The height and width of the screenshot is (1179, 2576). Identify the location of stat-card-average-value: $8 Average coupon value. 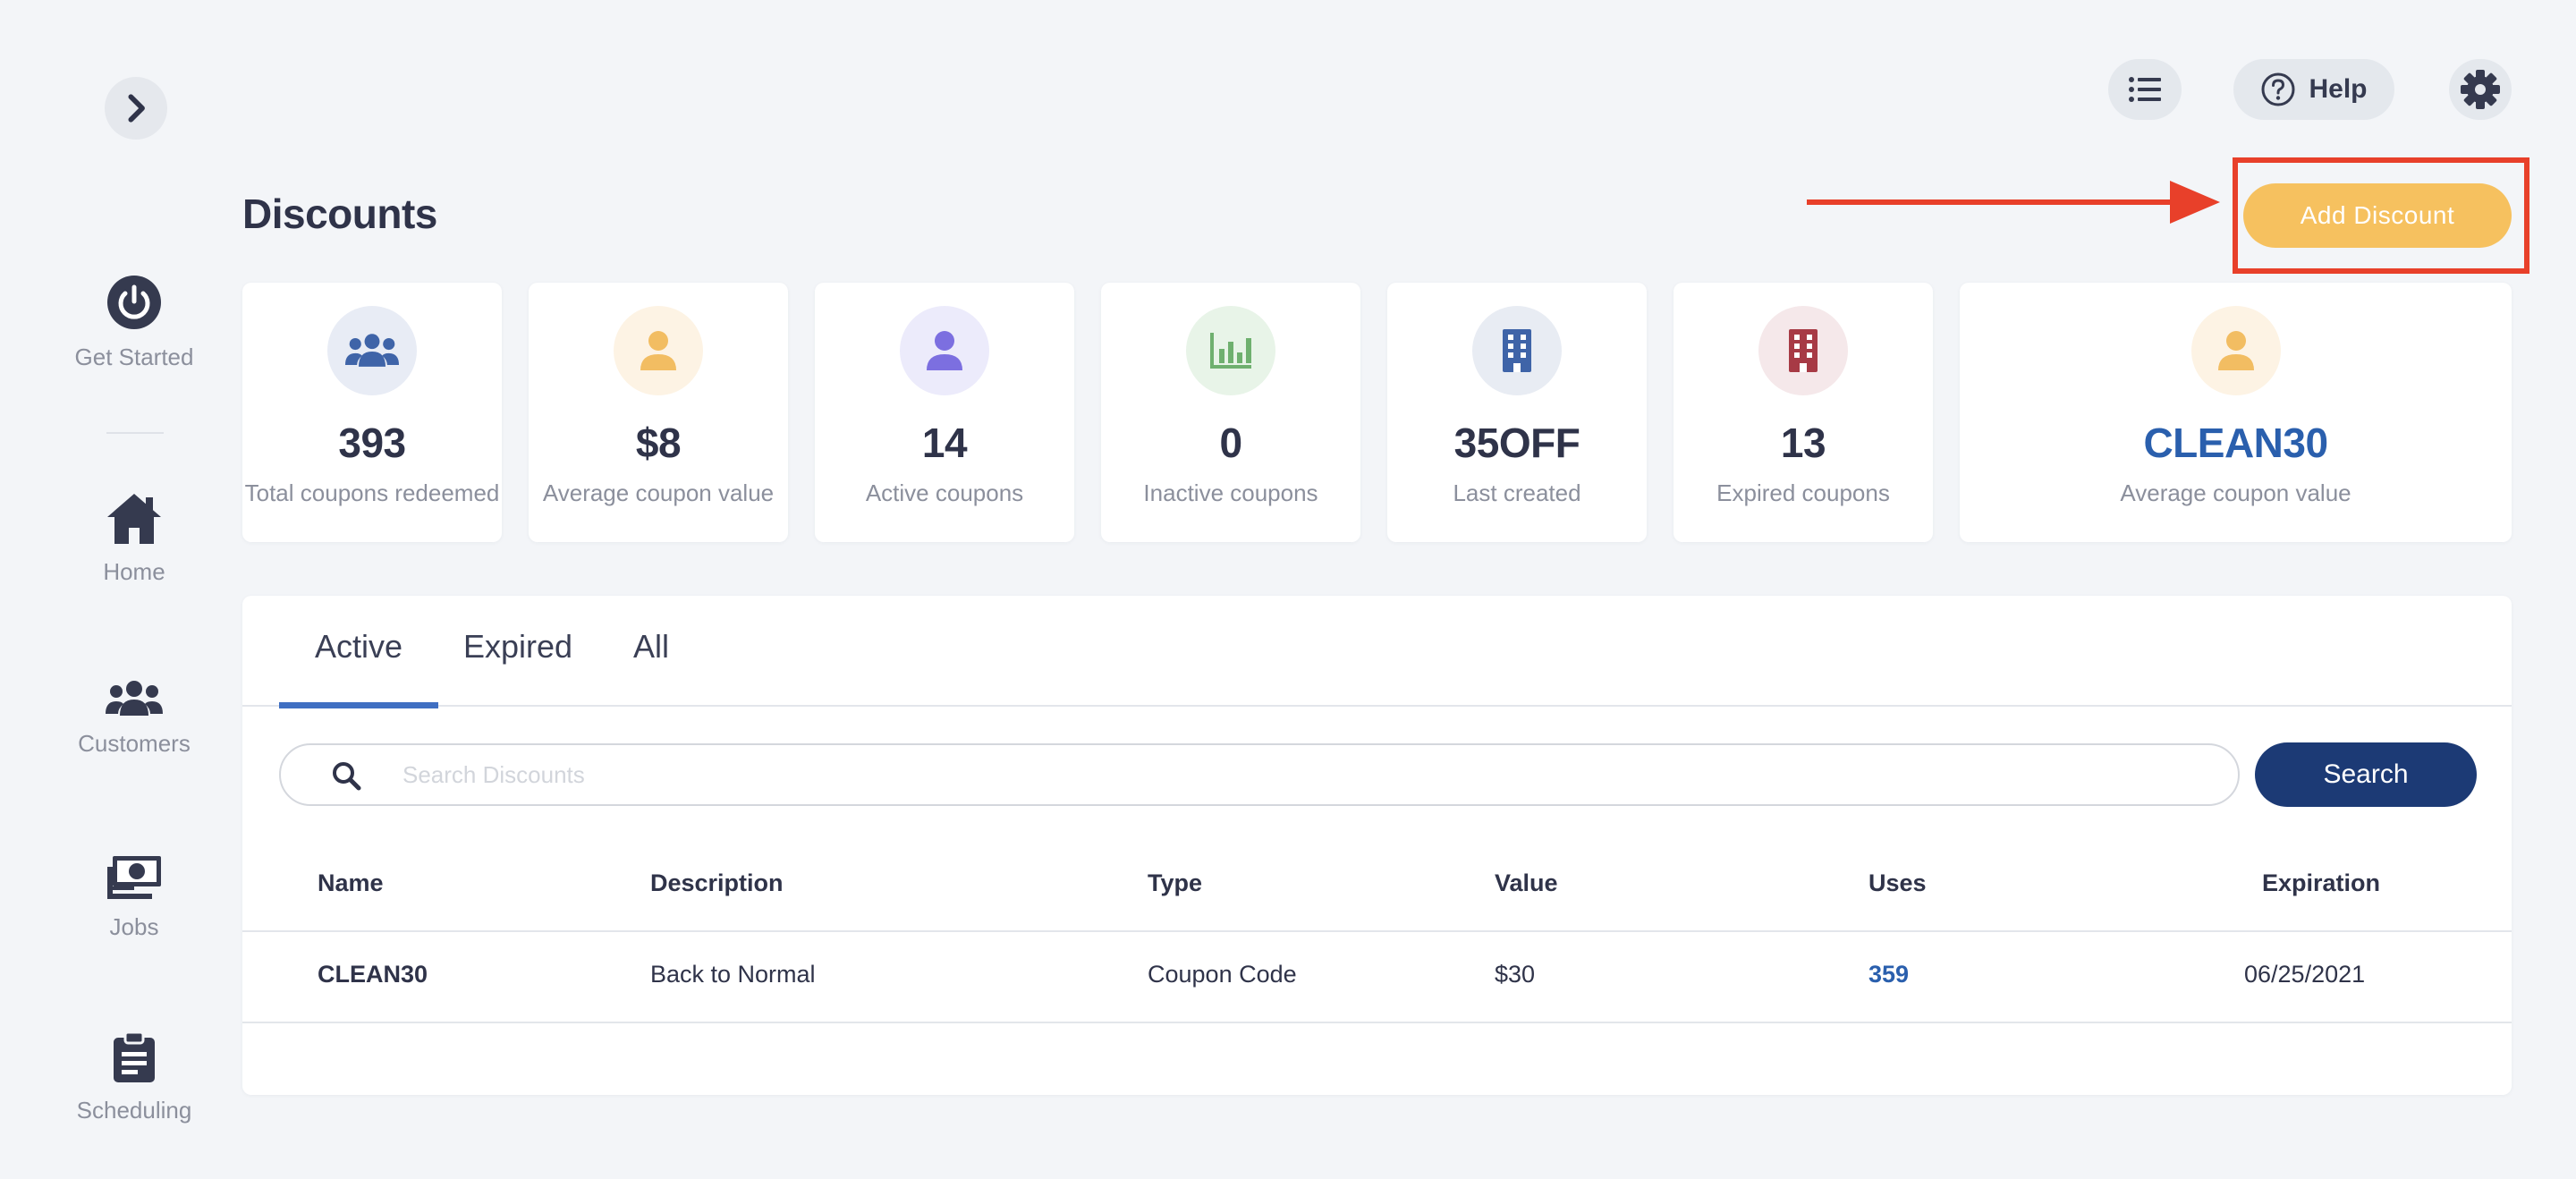
(658, 412).